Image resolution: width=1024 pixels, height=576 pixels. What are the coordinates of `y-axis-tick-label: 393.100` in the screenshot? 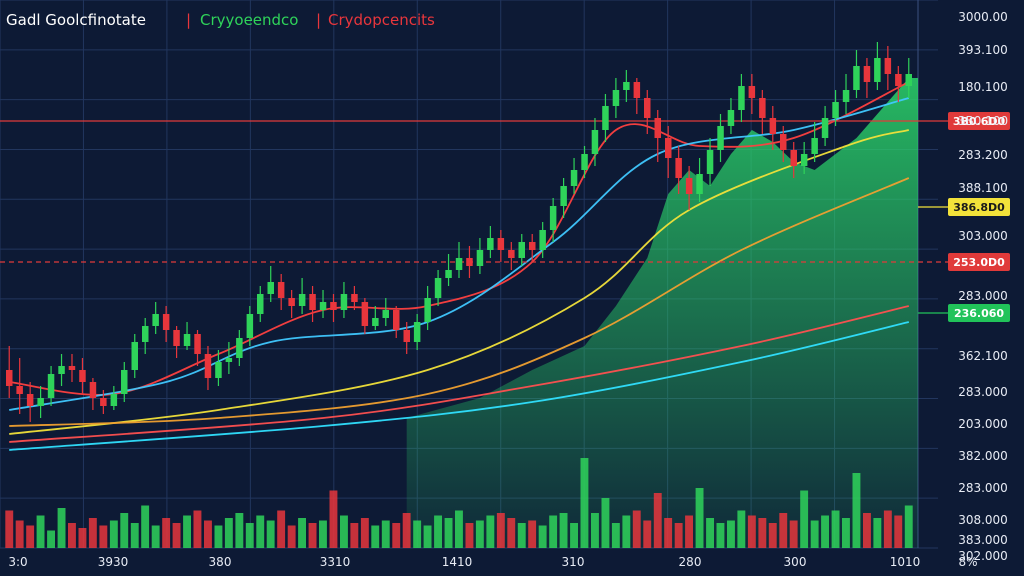 It's located at (983, 50).